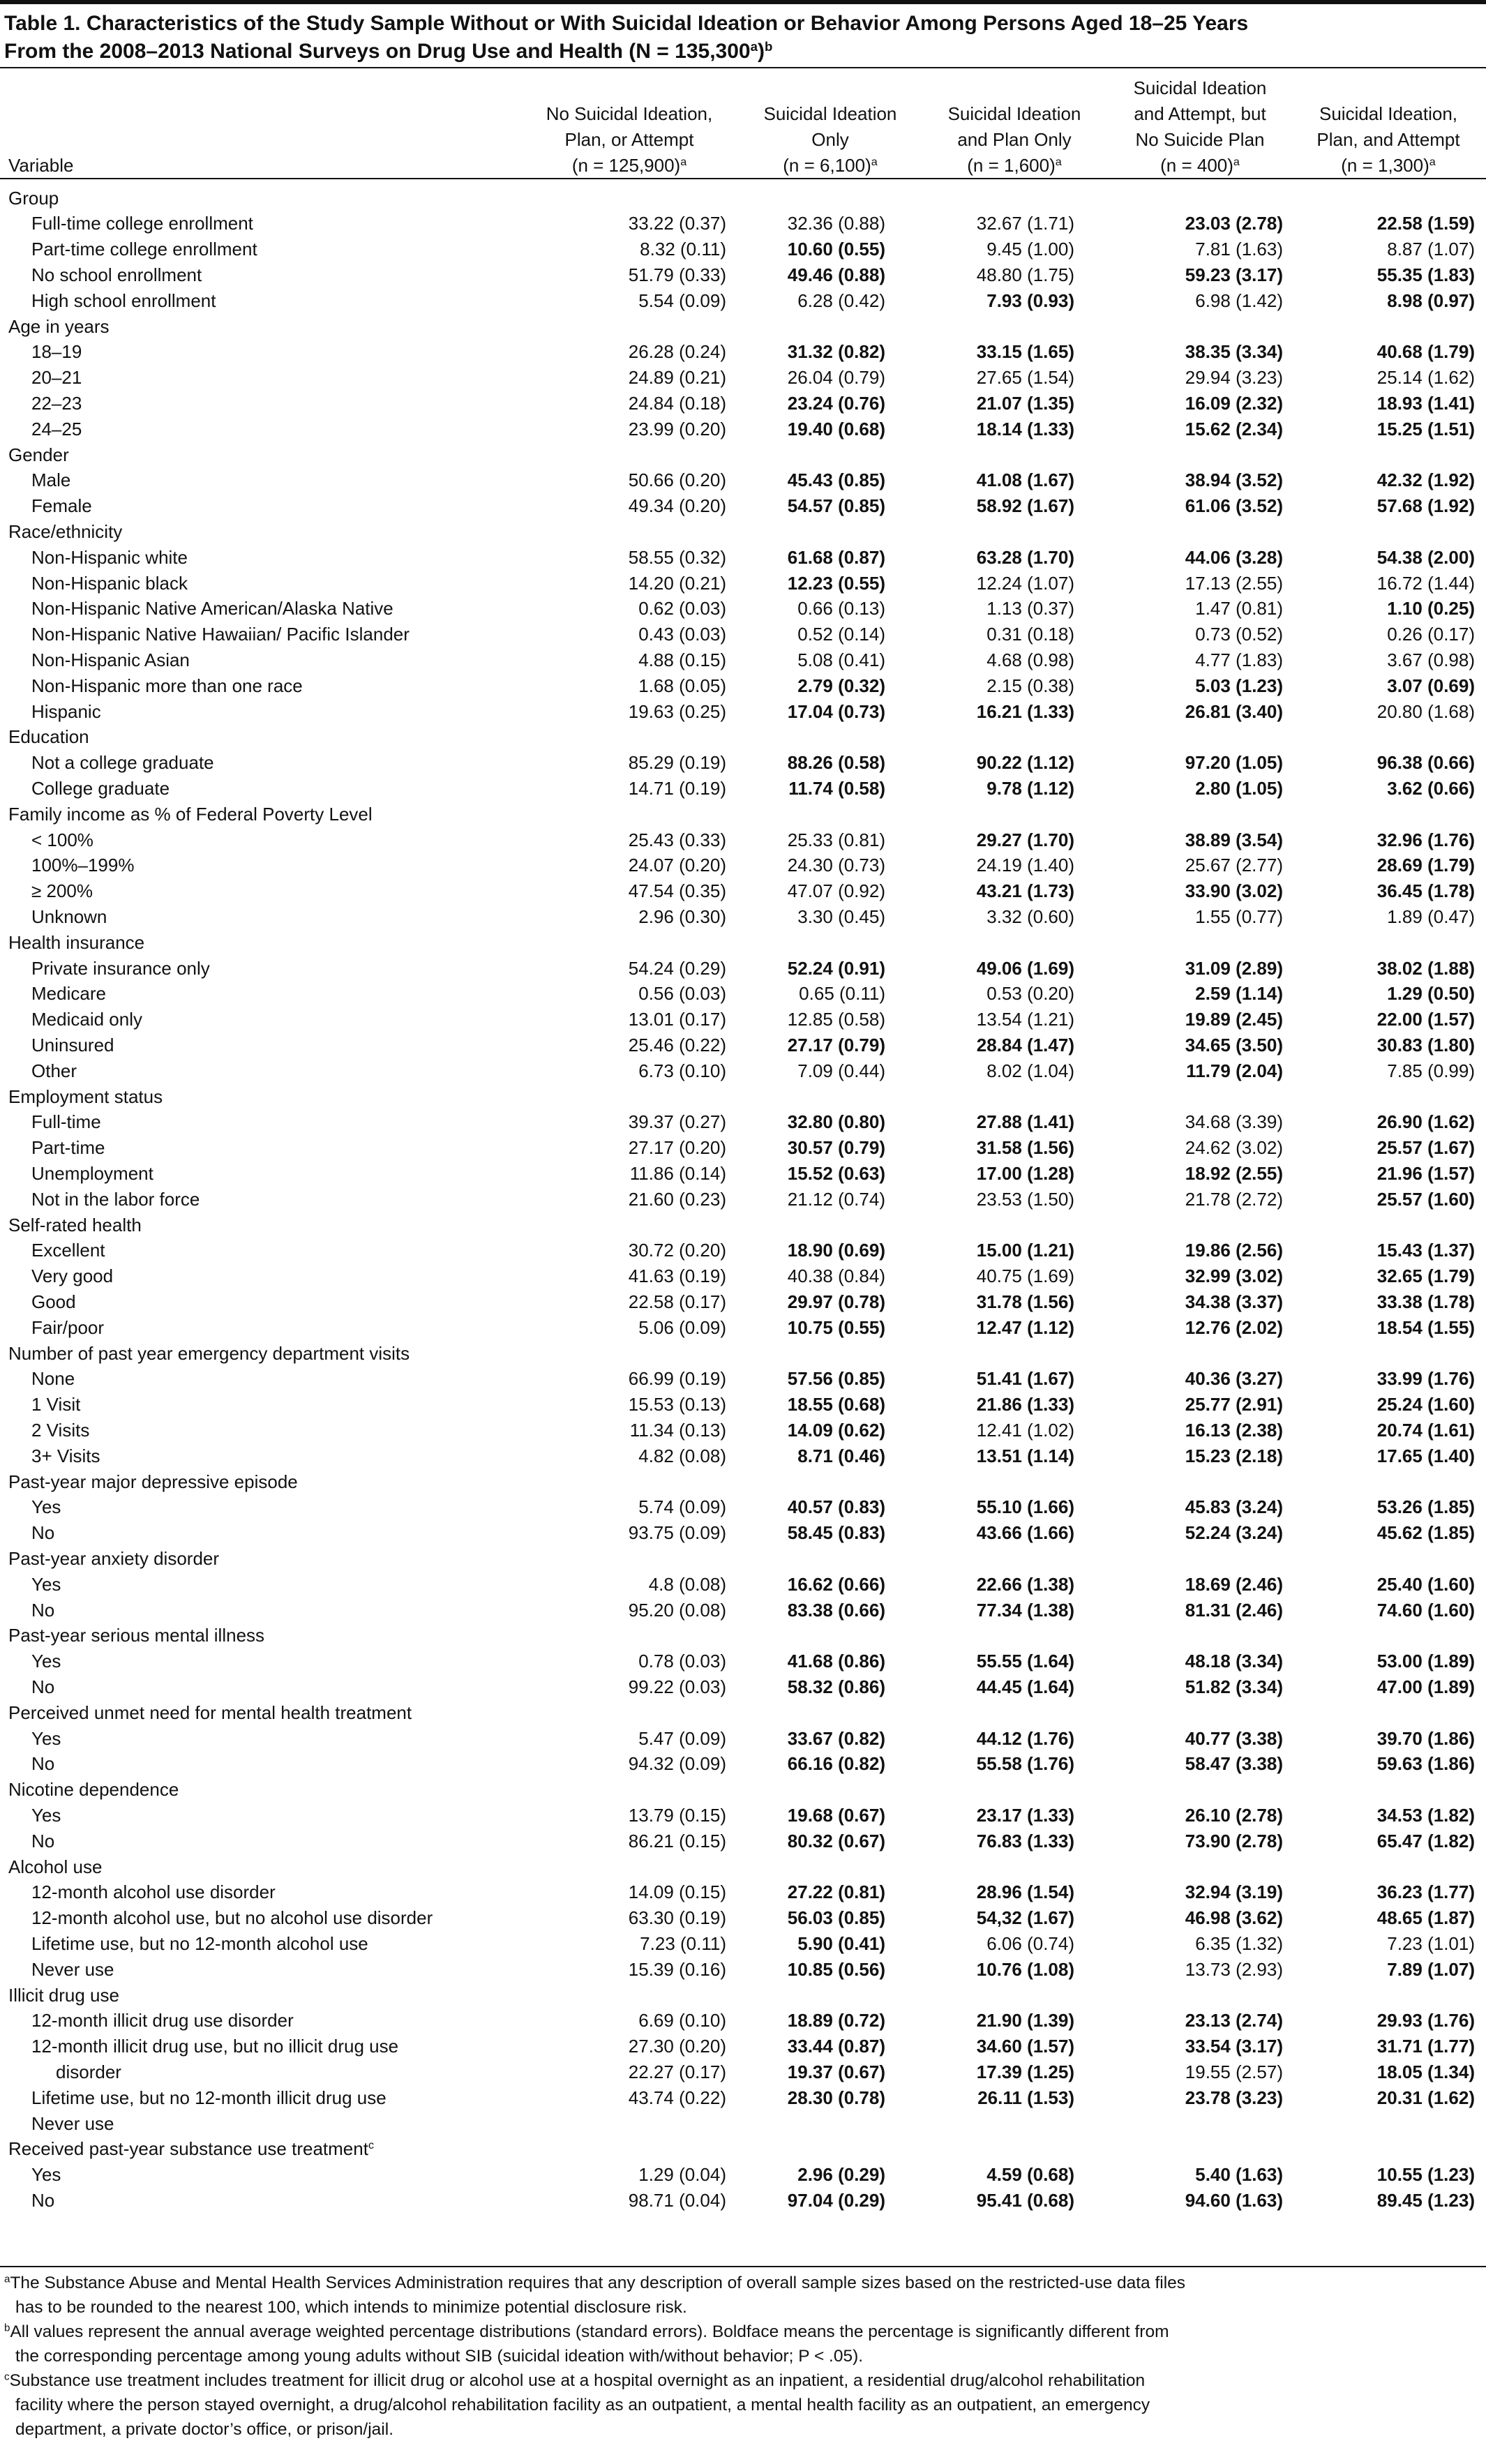 Image resolution: width=1486 pixels, height=2464 pixels. Describe the element at coordinates (1234, 480) in the screenshot. I see `cell-value: 38.94 (3.52)` at that location.